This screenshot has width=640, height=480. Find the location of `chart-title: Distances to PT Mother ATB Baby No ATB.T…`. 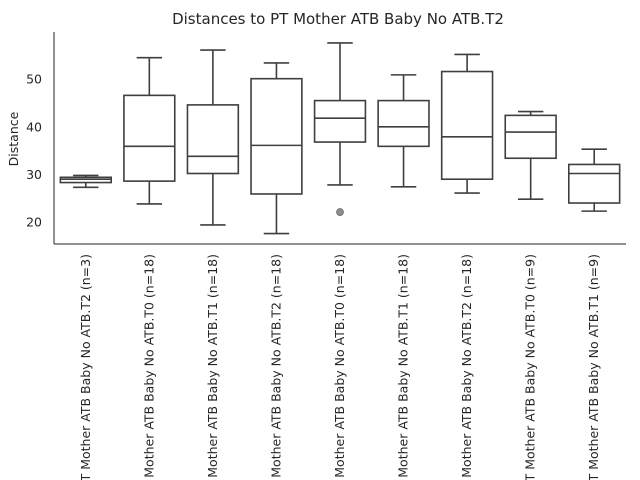

chart-title: Distances to PT Mother ATB Baby No ATB.T… is located at coordinates (338, 19).